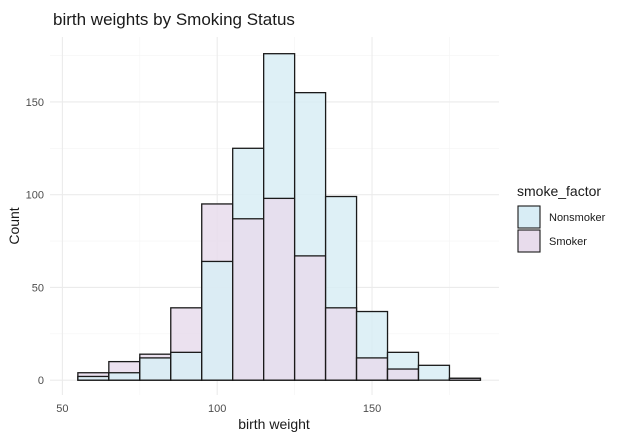 This screenshot has width=627, height=444. I want to click on legend-label-smoker: Smoker, so click(568, 242).